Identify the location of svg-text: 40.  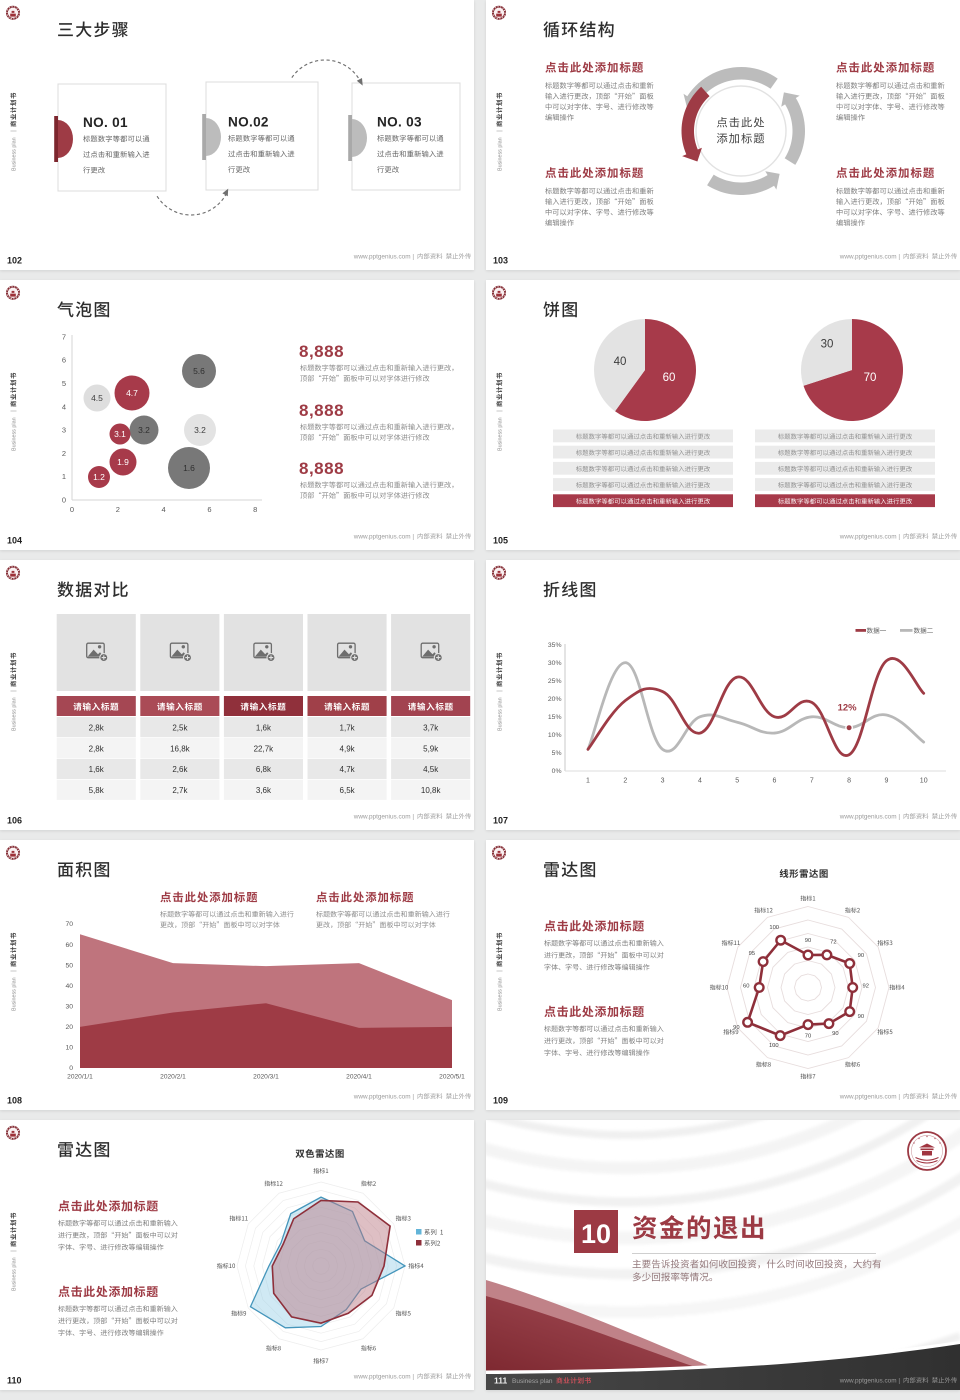
(620, 362).